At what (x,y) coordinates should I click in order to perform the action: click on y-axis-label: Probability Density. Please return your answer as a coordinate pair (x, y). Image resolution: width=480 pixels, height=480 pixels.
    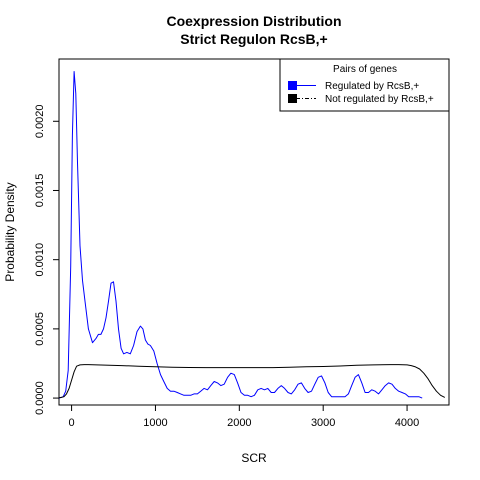
    Looking at the image, I should click on (10, 231).